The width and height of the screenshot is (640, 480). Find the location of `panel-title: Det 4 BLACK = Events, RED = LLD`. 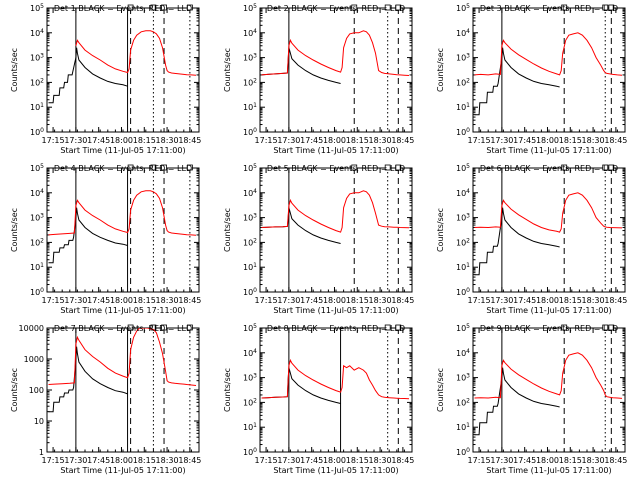

panel-title: Det 4 BLACK = Events, RED = LLD is located at coordinates (123, 168).